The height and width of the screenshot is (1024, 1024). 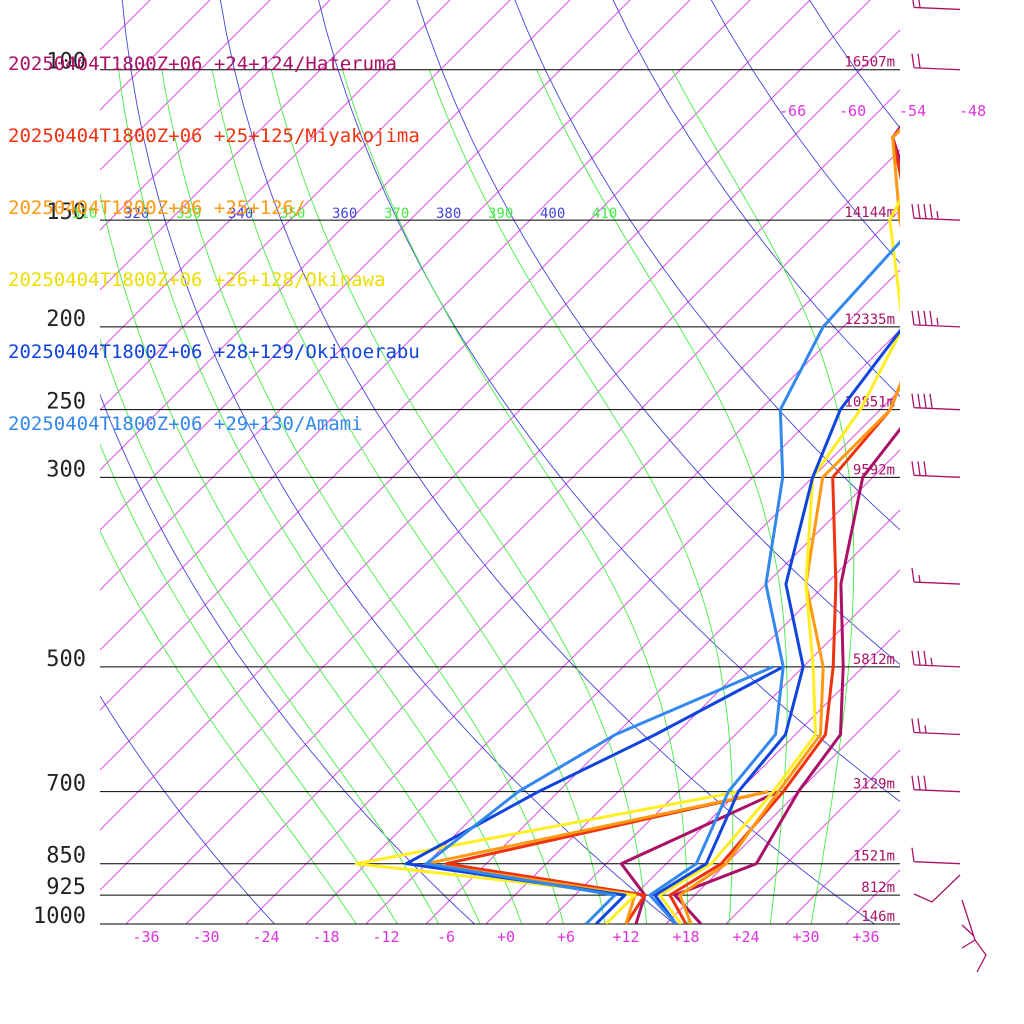 What do you see at coordinates (912, 111) in the screenshot?
I see `isotherm-top-label: -54` at bounding box center [912, 111].